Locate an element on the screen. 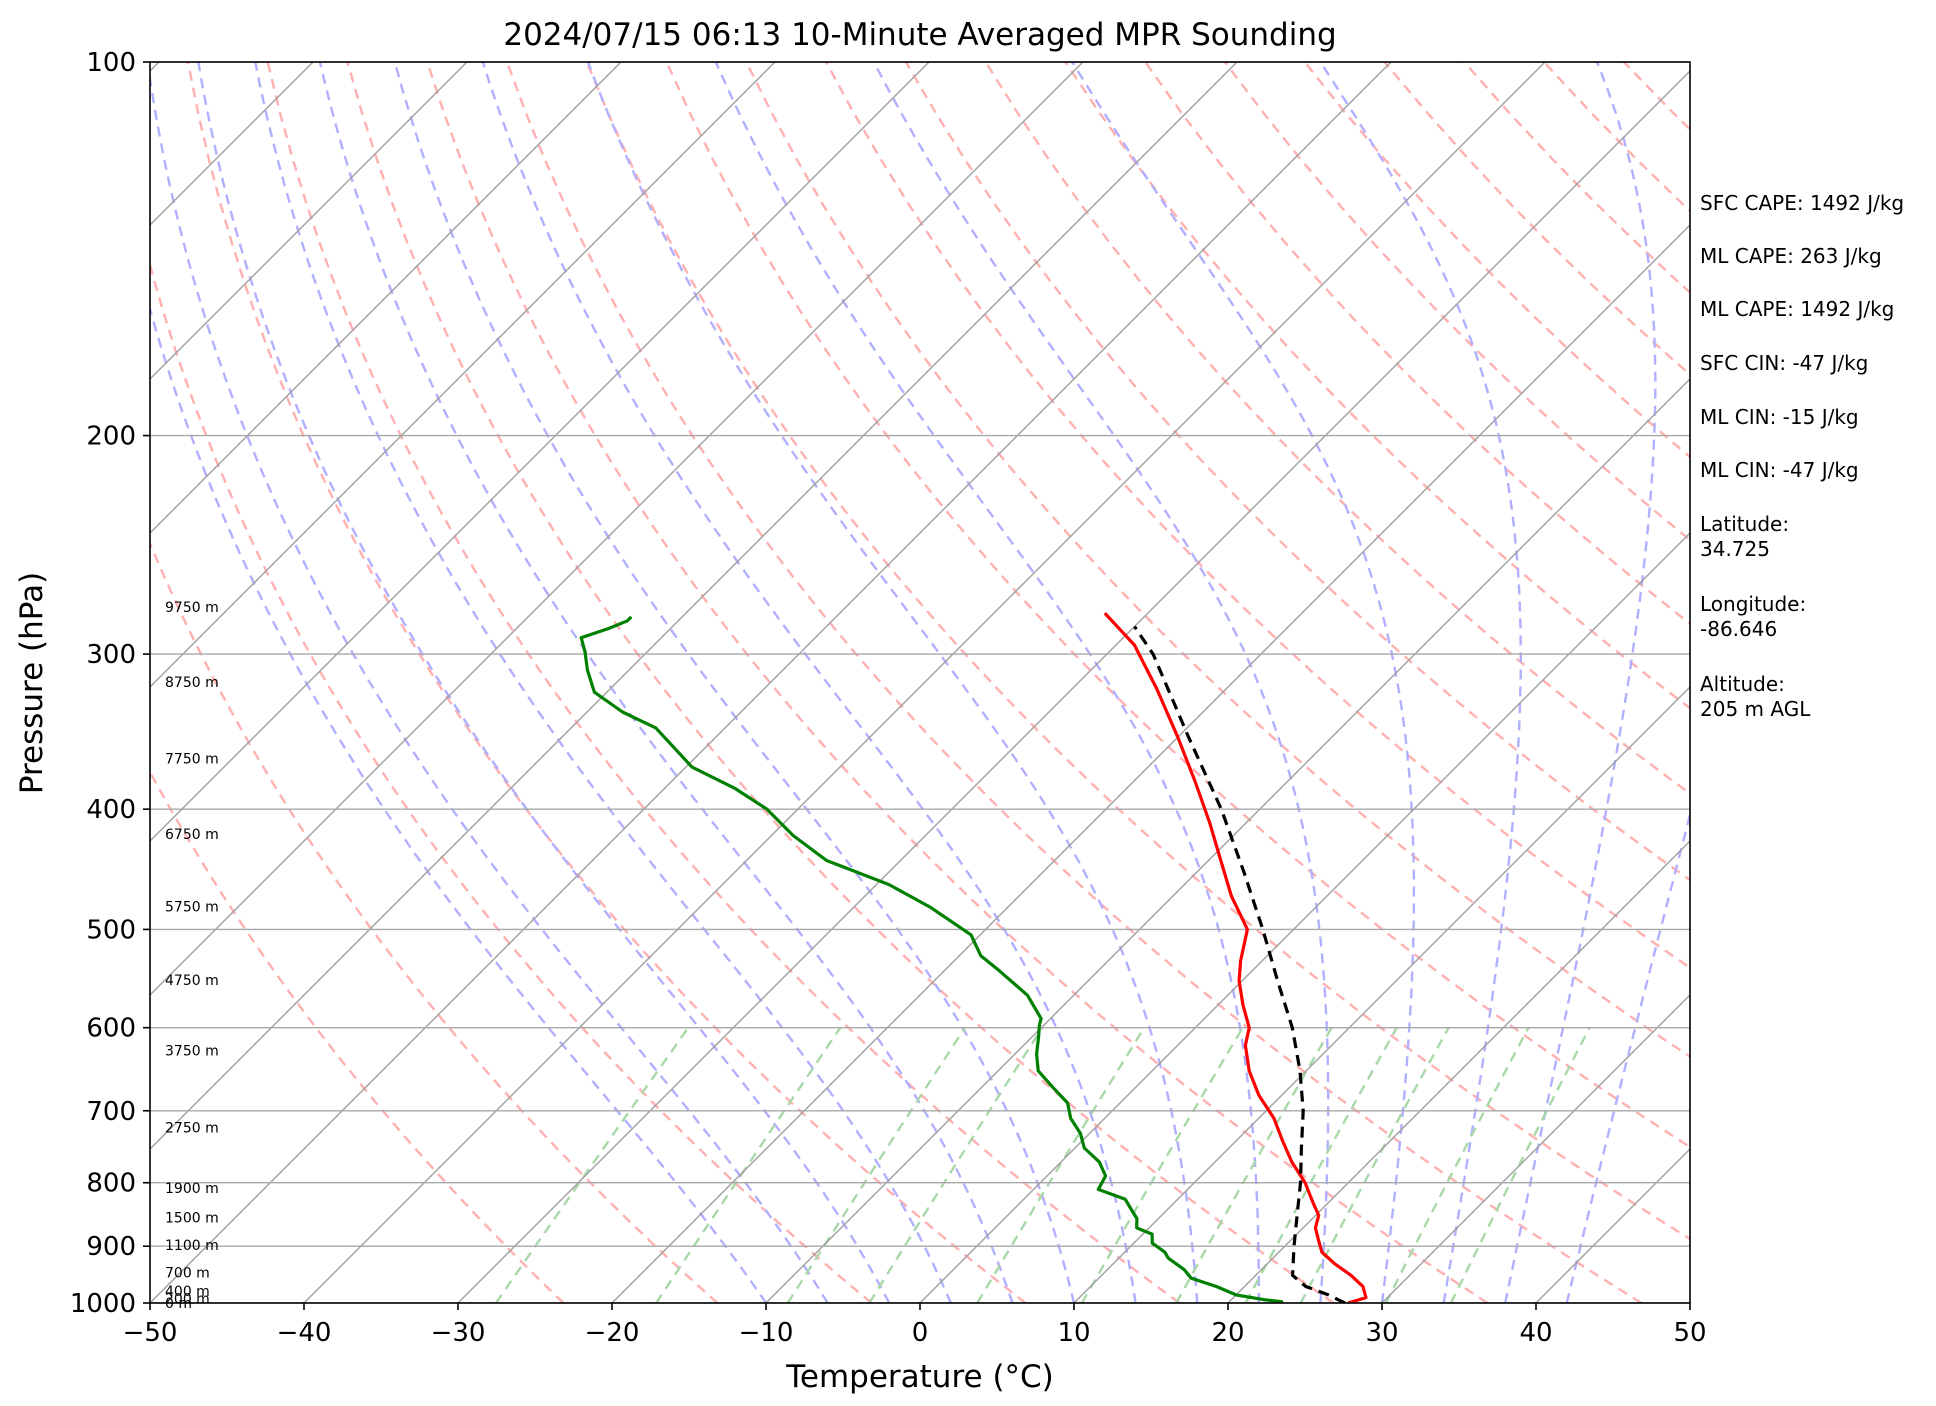 This screenshot has height=1406, width=1936. x-tick-label: −50 is located at coordinates (150, 1333).